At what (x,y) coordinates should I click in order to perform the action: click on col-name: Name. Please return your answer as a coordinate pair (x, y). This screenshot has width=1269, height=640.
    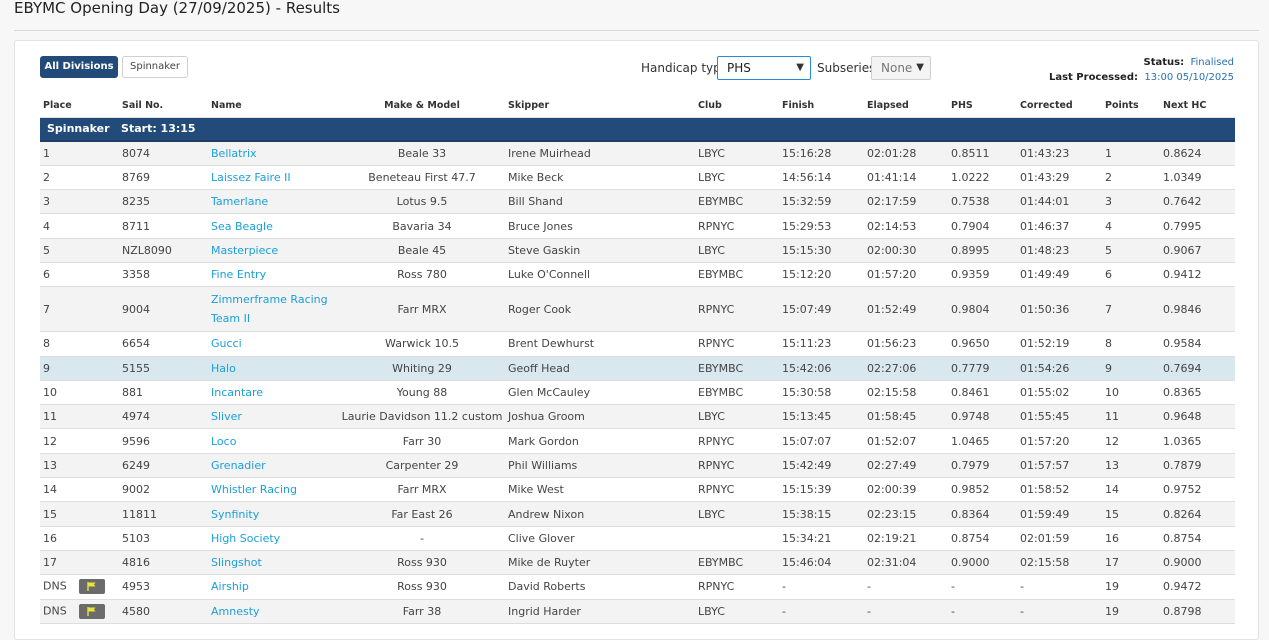
    Looking at the image, I should click on (272, 106).